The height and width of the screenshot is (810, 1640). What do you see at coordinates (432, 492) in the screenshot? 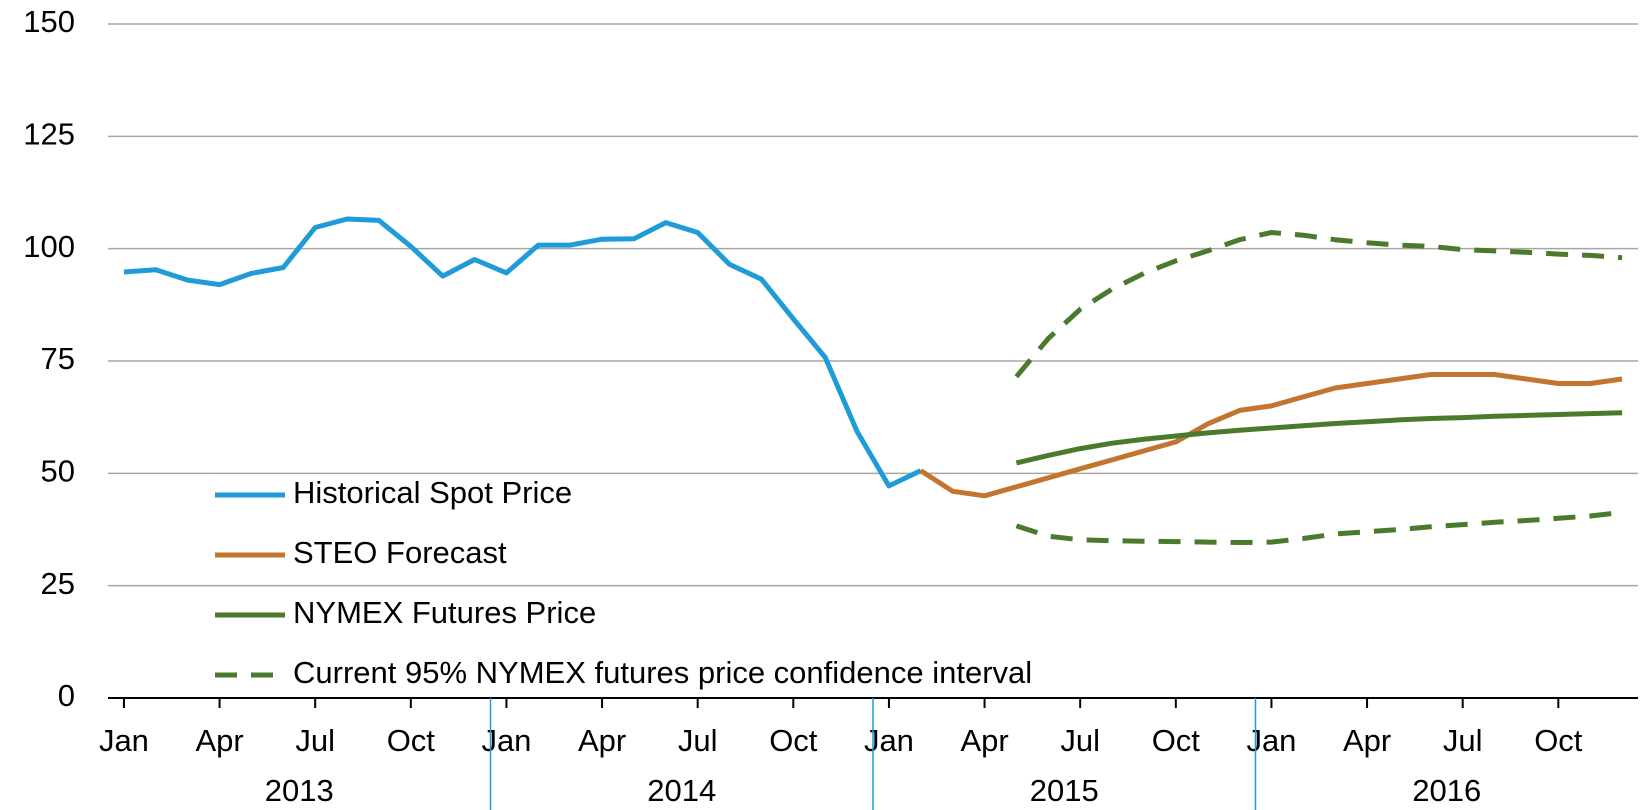
I see `legend-label: Historical Spot Price` at bounding box center [432, 492].